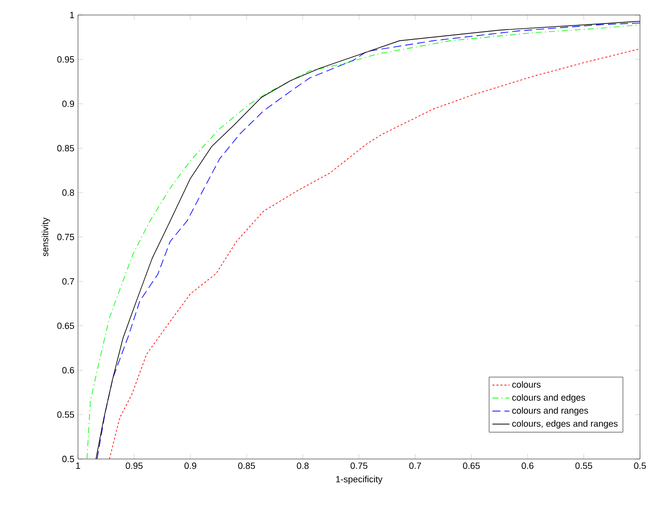 The height and width of the screenshot is (511, 655). I want to click on x-tick-label: 0.8, so click(302, 465).